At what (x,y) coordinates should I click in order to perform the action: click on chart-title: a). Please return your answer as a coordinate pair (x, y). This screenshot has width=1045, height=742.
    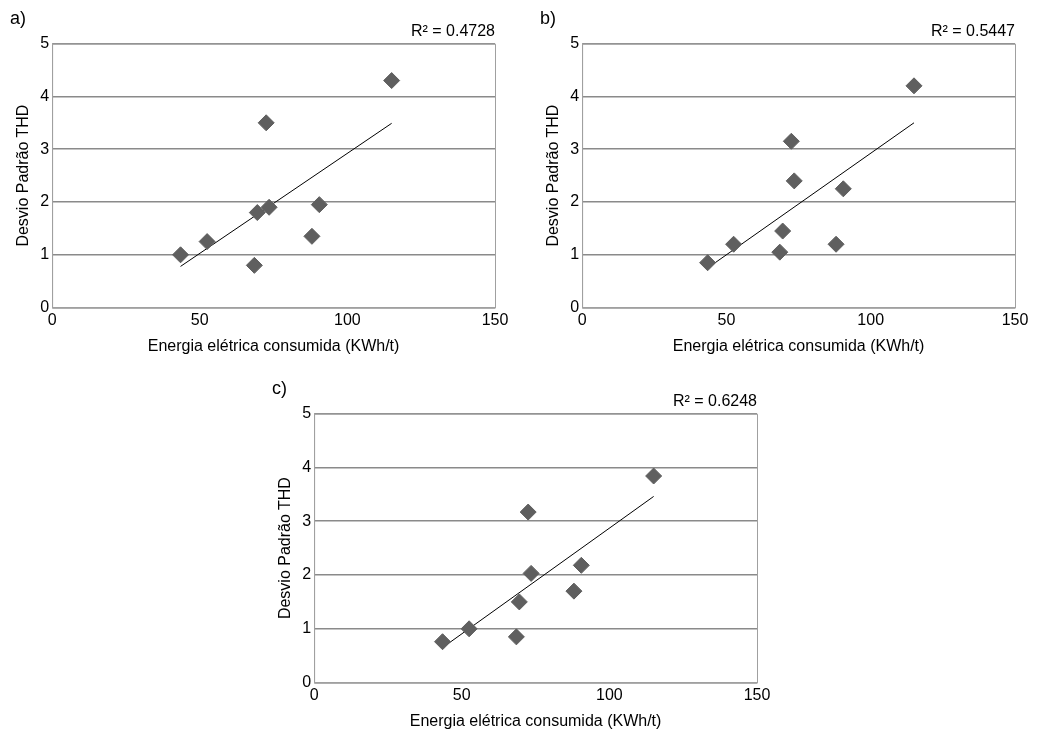
    Looking at the image, I should click on (18, 17).